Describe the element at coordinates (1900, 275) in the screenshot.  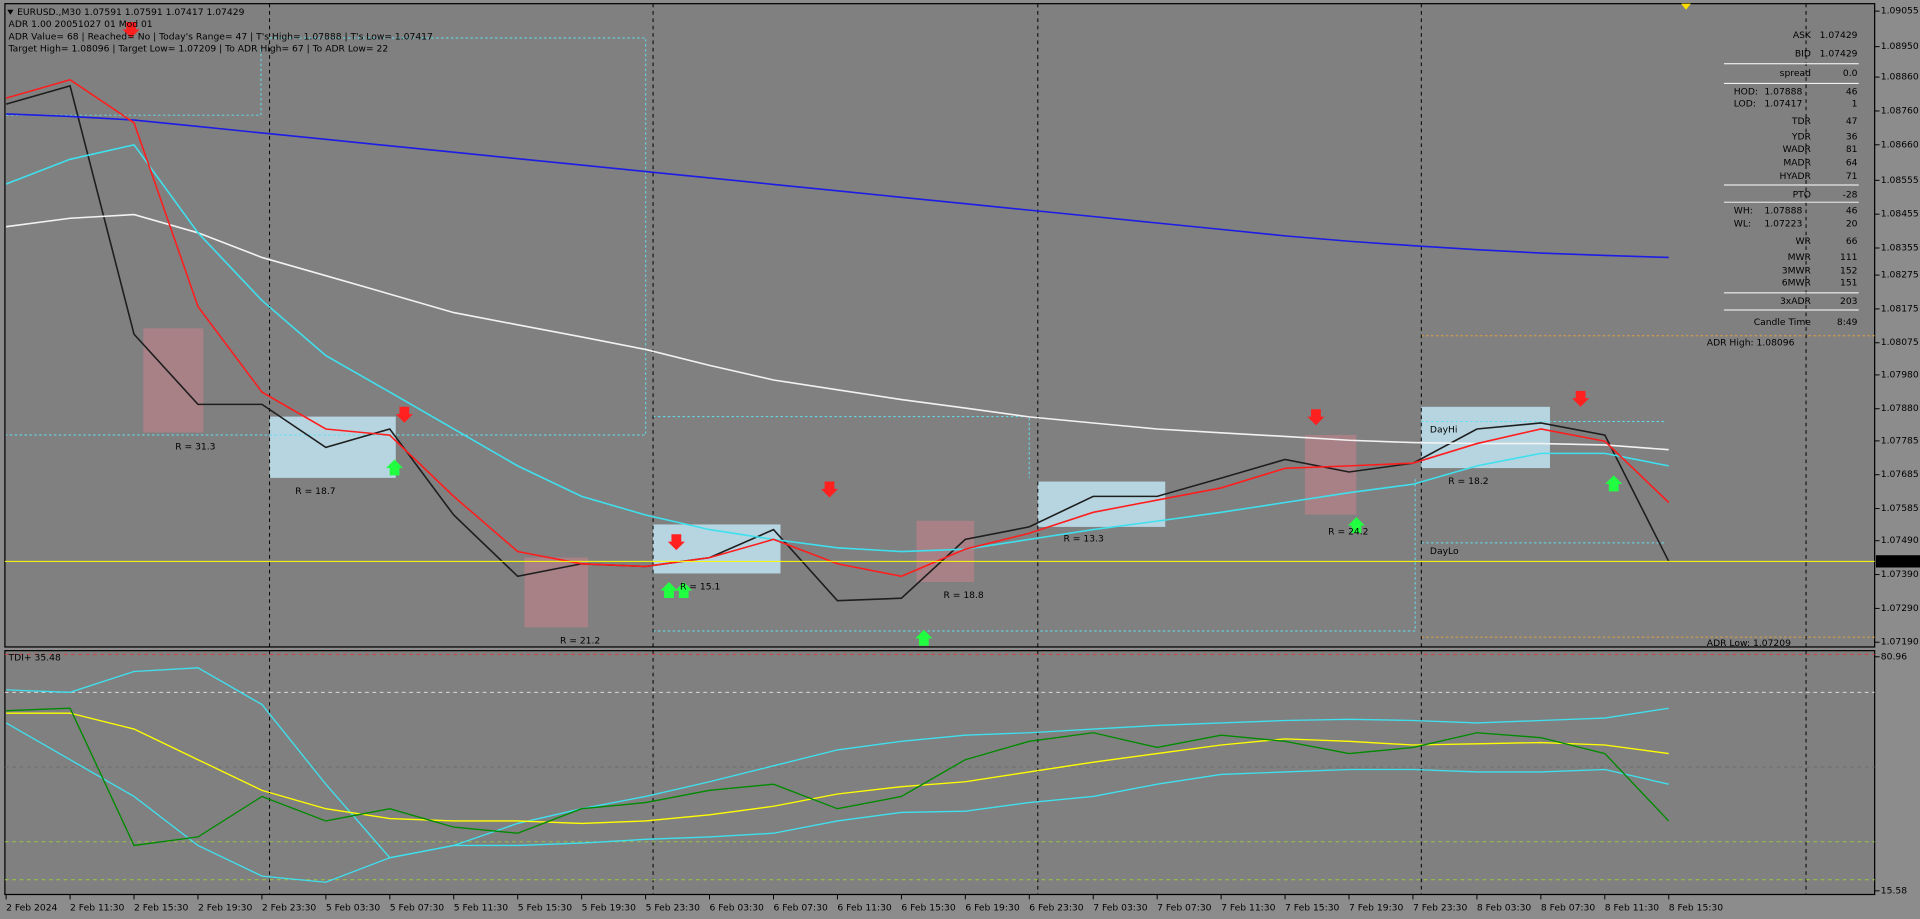
I see `y-tick-label: 1.08275` at that location.